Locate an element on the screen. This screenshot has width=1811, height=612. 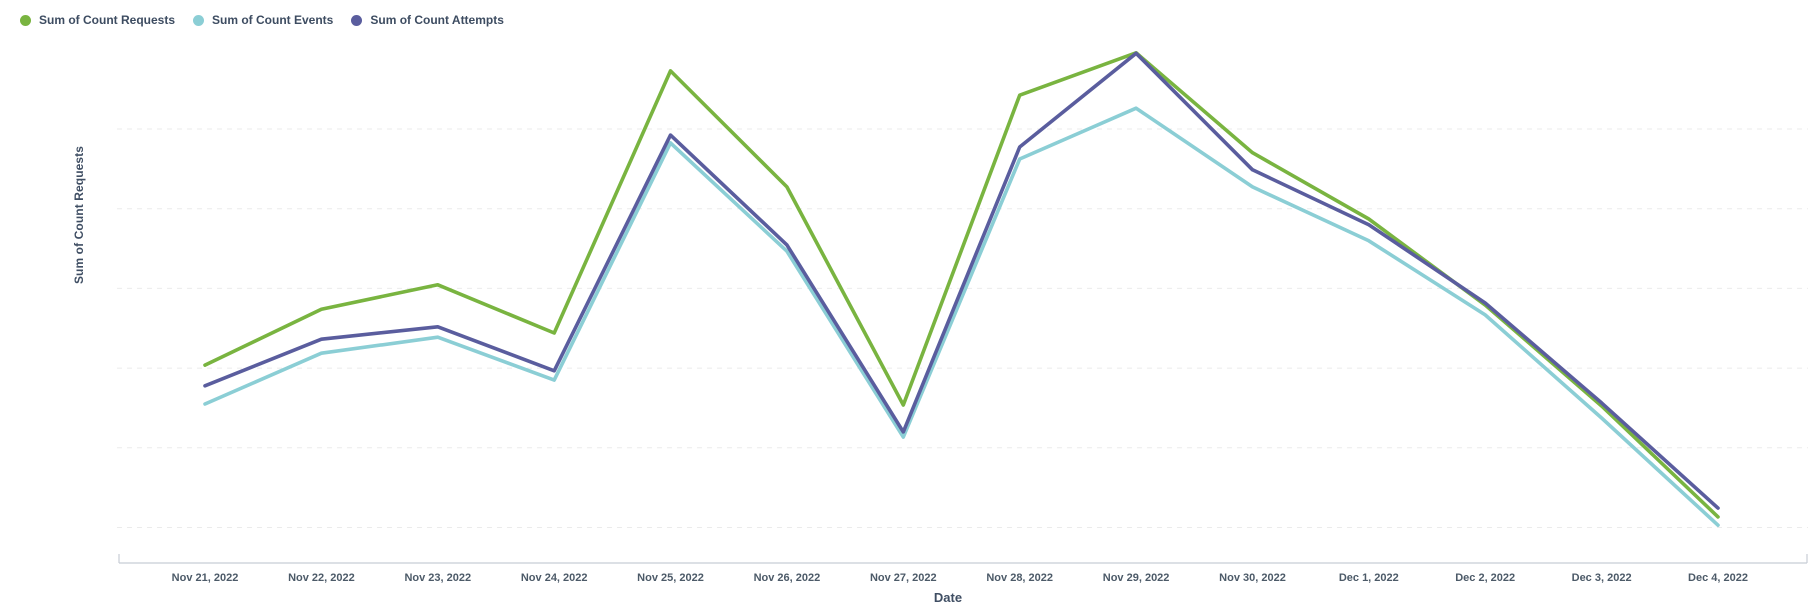
x-tick-label: Nov 25, 2022 is located at coordinates (670, 578).